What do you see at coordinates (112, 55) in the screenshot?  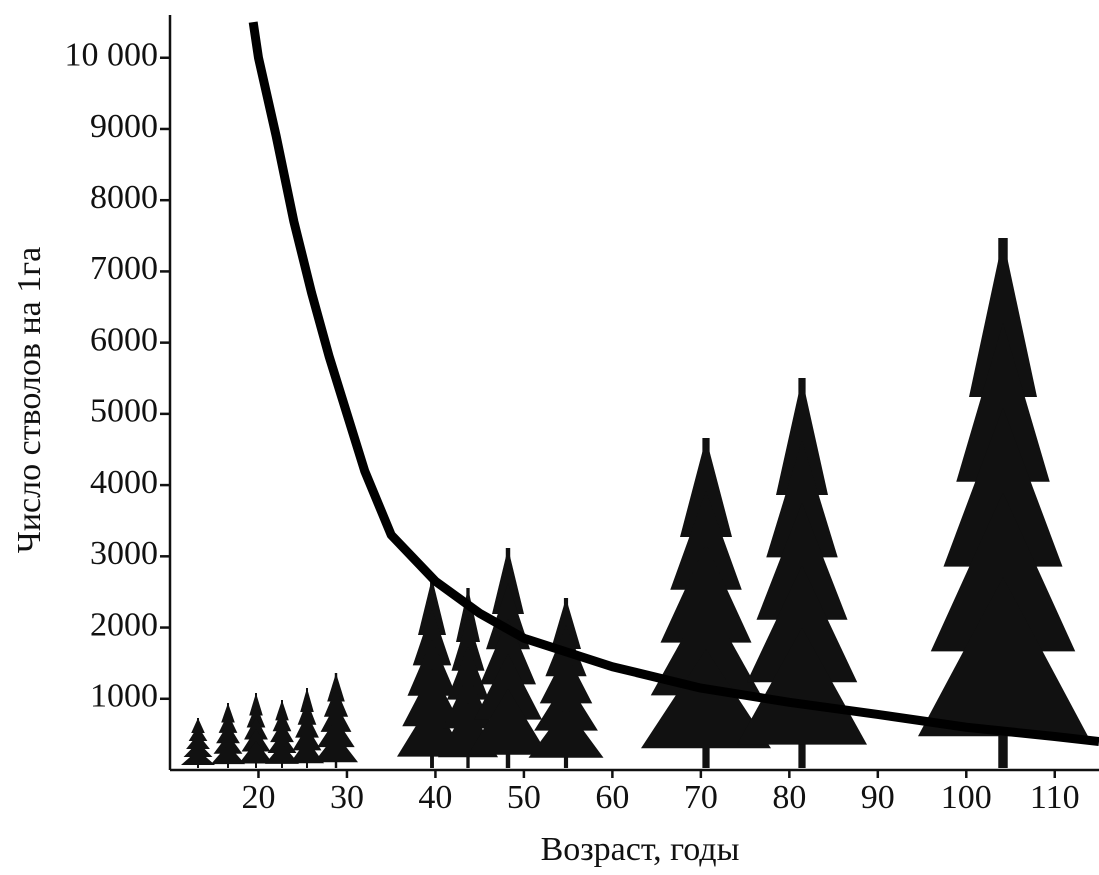 I see `y-tick-label: 10 000` at bounding box center [112, 55].